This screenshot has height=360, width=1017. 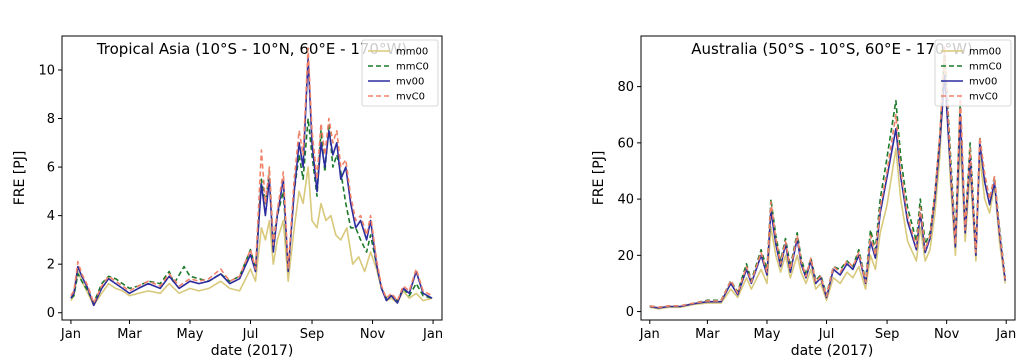 What do you see at coordinates (51, 265) in the screenshot?
I see `y-tick-label: 2` at bounding box center [51, 265].